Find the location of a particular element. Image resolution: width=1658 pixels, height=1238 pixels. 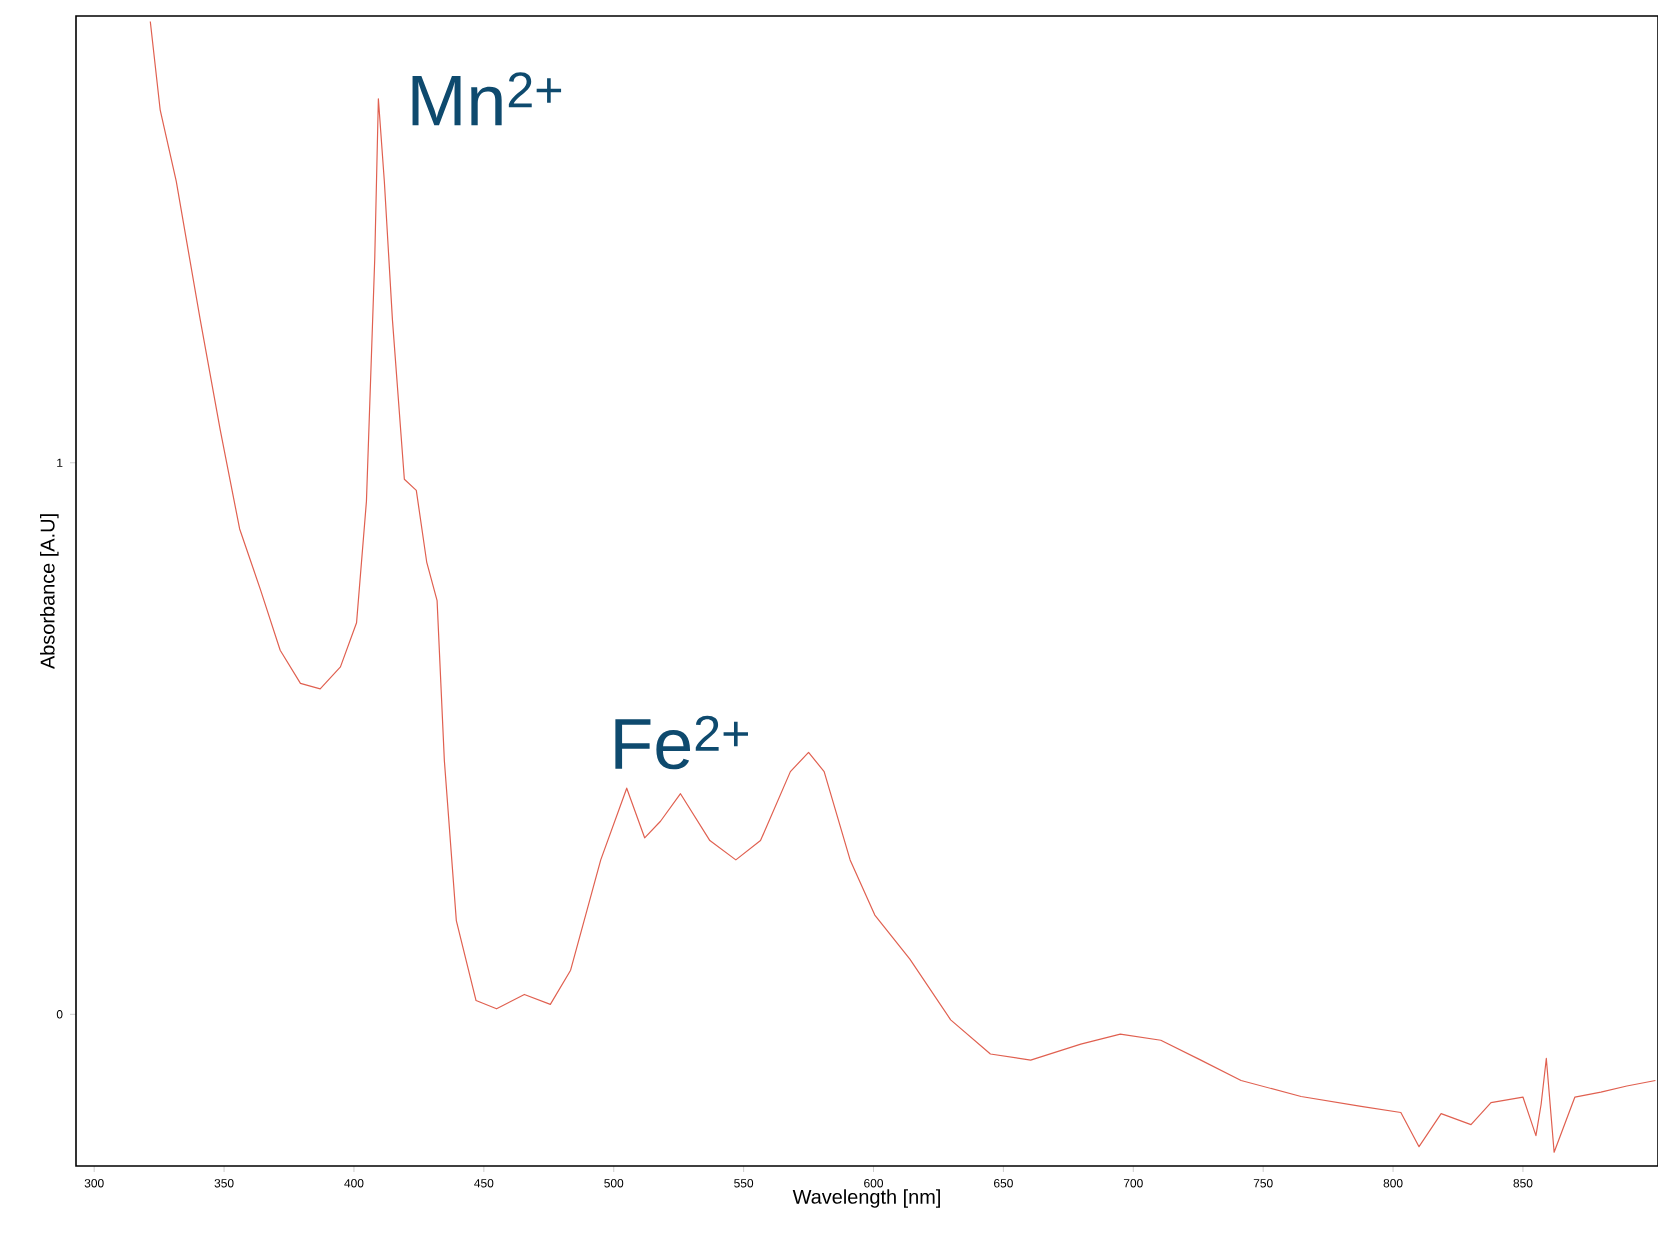

y-axis-title: Absorbance [A.U] is located at coordinates (49, 592).